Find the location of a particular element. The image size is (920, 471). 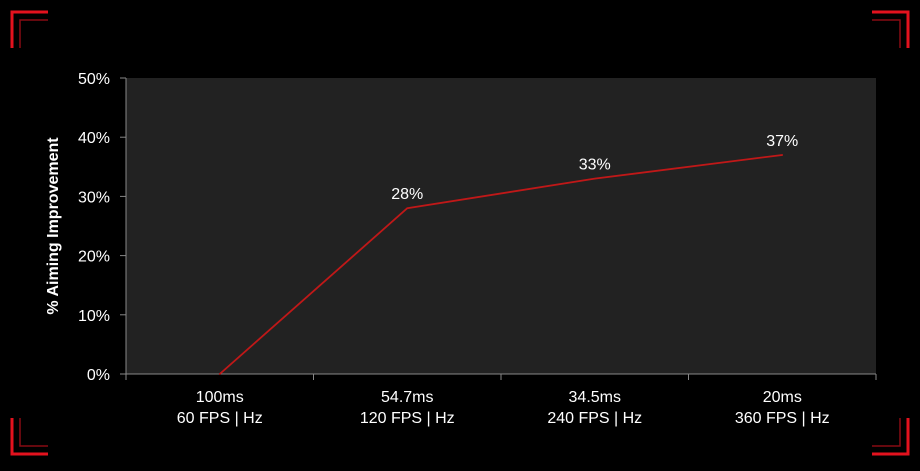

corner-accent-top-left is located at coordinates (29, 29).